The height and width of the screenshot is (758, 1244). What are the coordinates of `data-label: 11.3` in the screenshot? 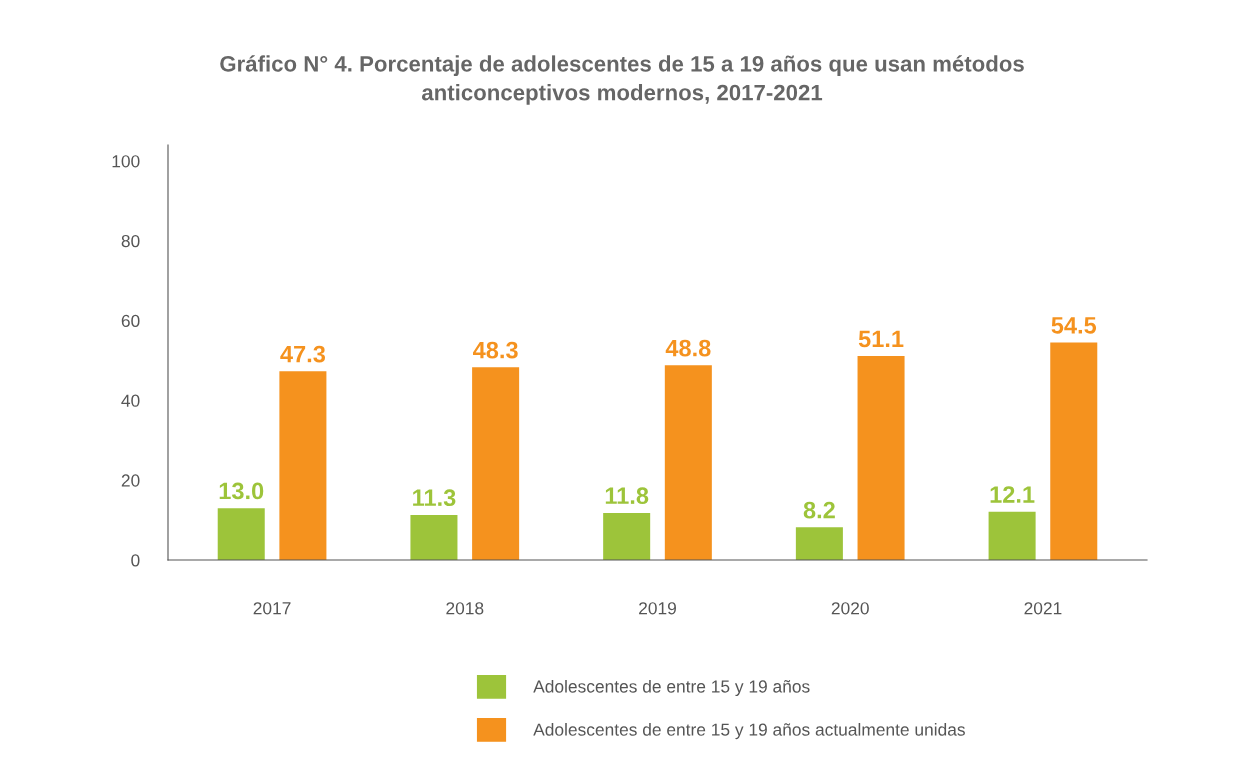 It's located at (434, 498).